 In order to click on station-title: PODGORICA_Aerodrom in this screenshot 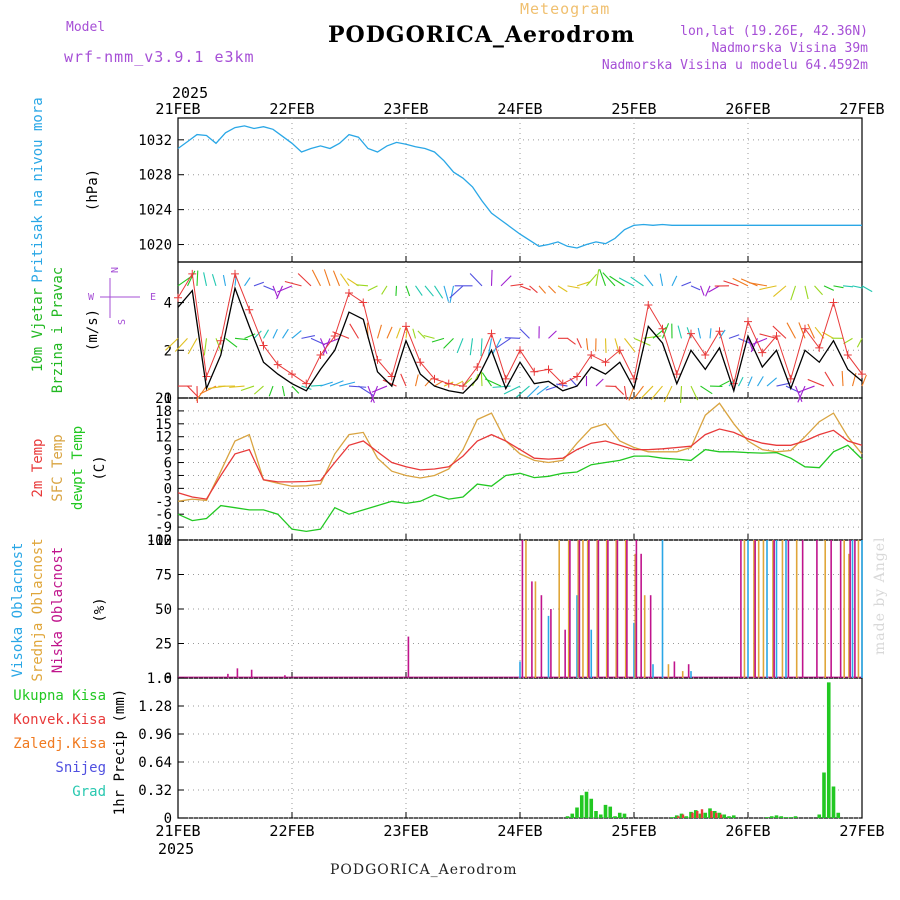, I will do `click(482, 35)`.